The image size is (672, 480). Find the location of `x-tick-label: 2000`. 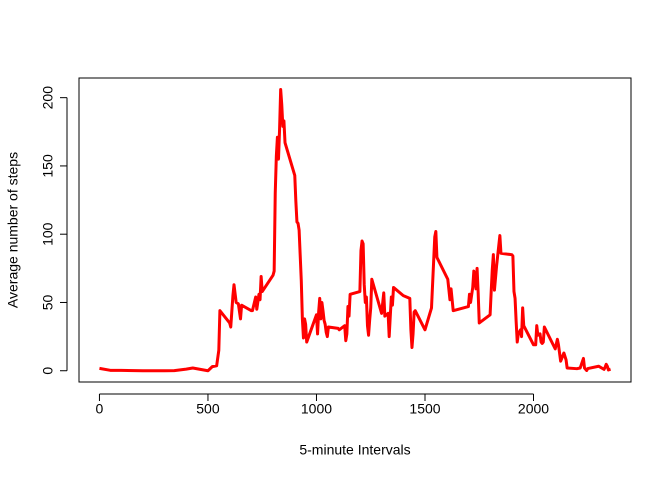

x-tick-label: 2000 is located at coordinates (533, 409).